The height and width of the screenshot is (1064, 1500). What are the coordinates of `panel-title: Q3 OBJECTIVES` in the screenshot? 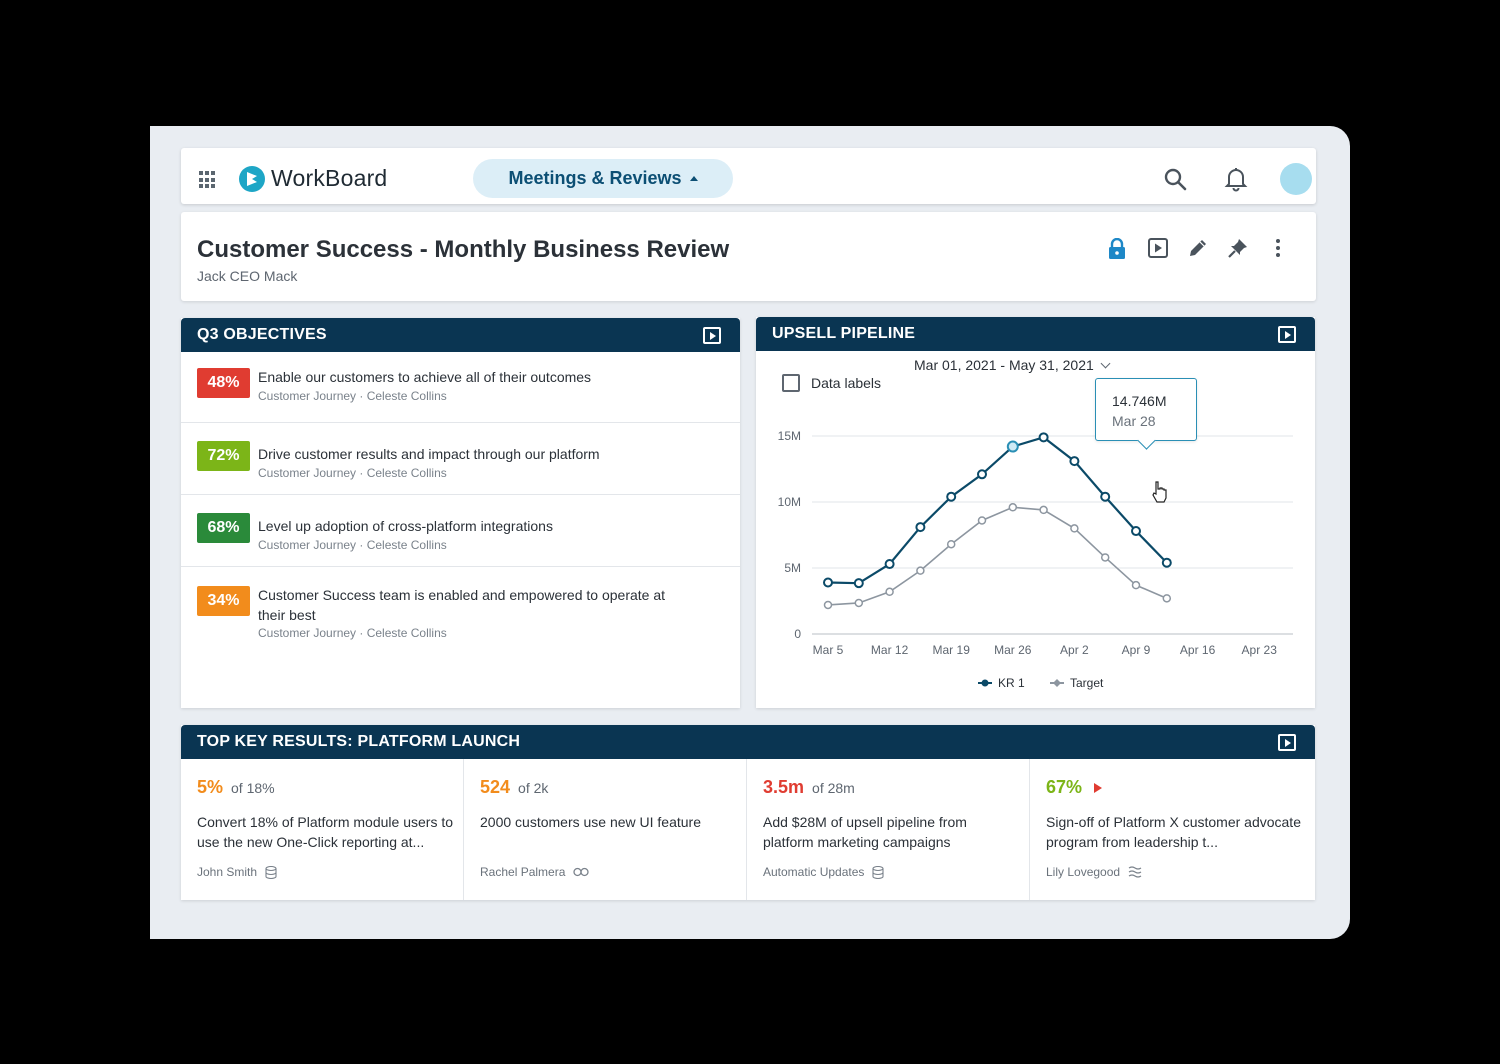 It's located at (262, 334).